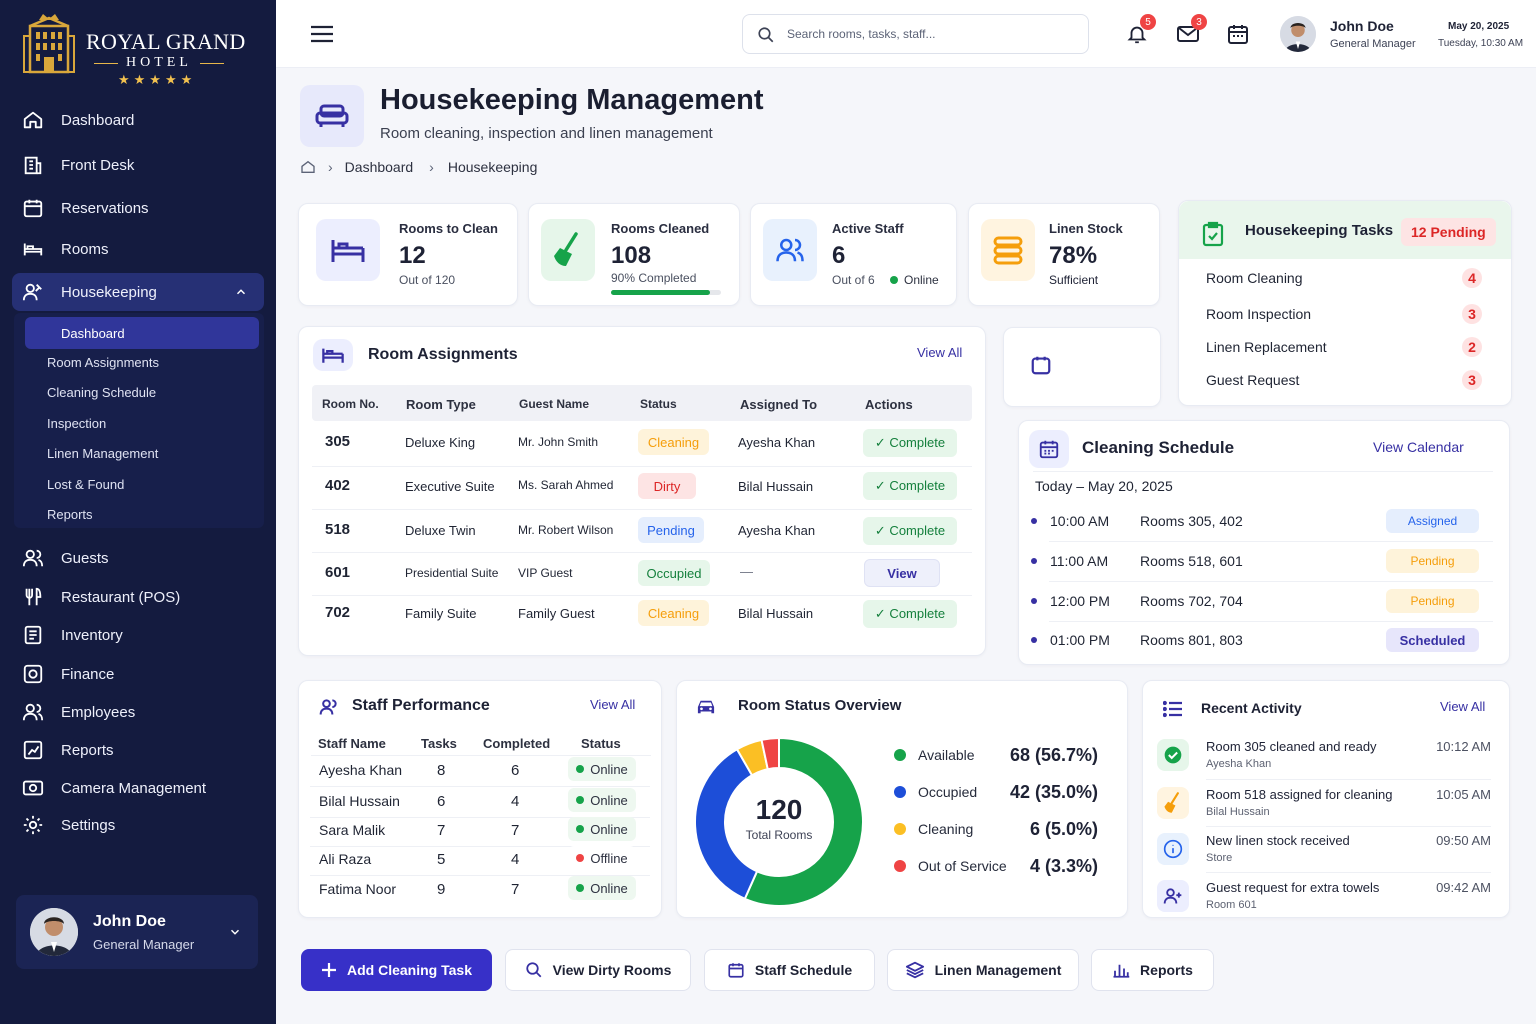 Image resolution: width=1536 pixels, height=1024 pixels. What do you see at coordinates (999, 792) in the screenshot?
I see `legend-item: Occupied 42 (35.0%)` at bounding box center [999, 792].